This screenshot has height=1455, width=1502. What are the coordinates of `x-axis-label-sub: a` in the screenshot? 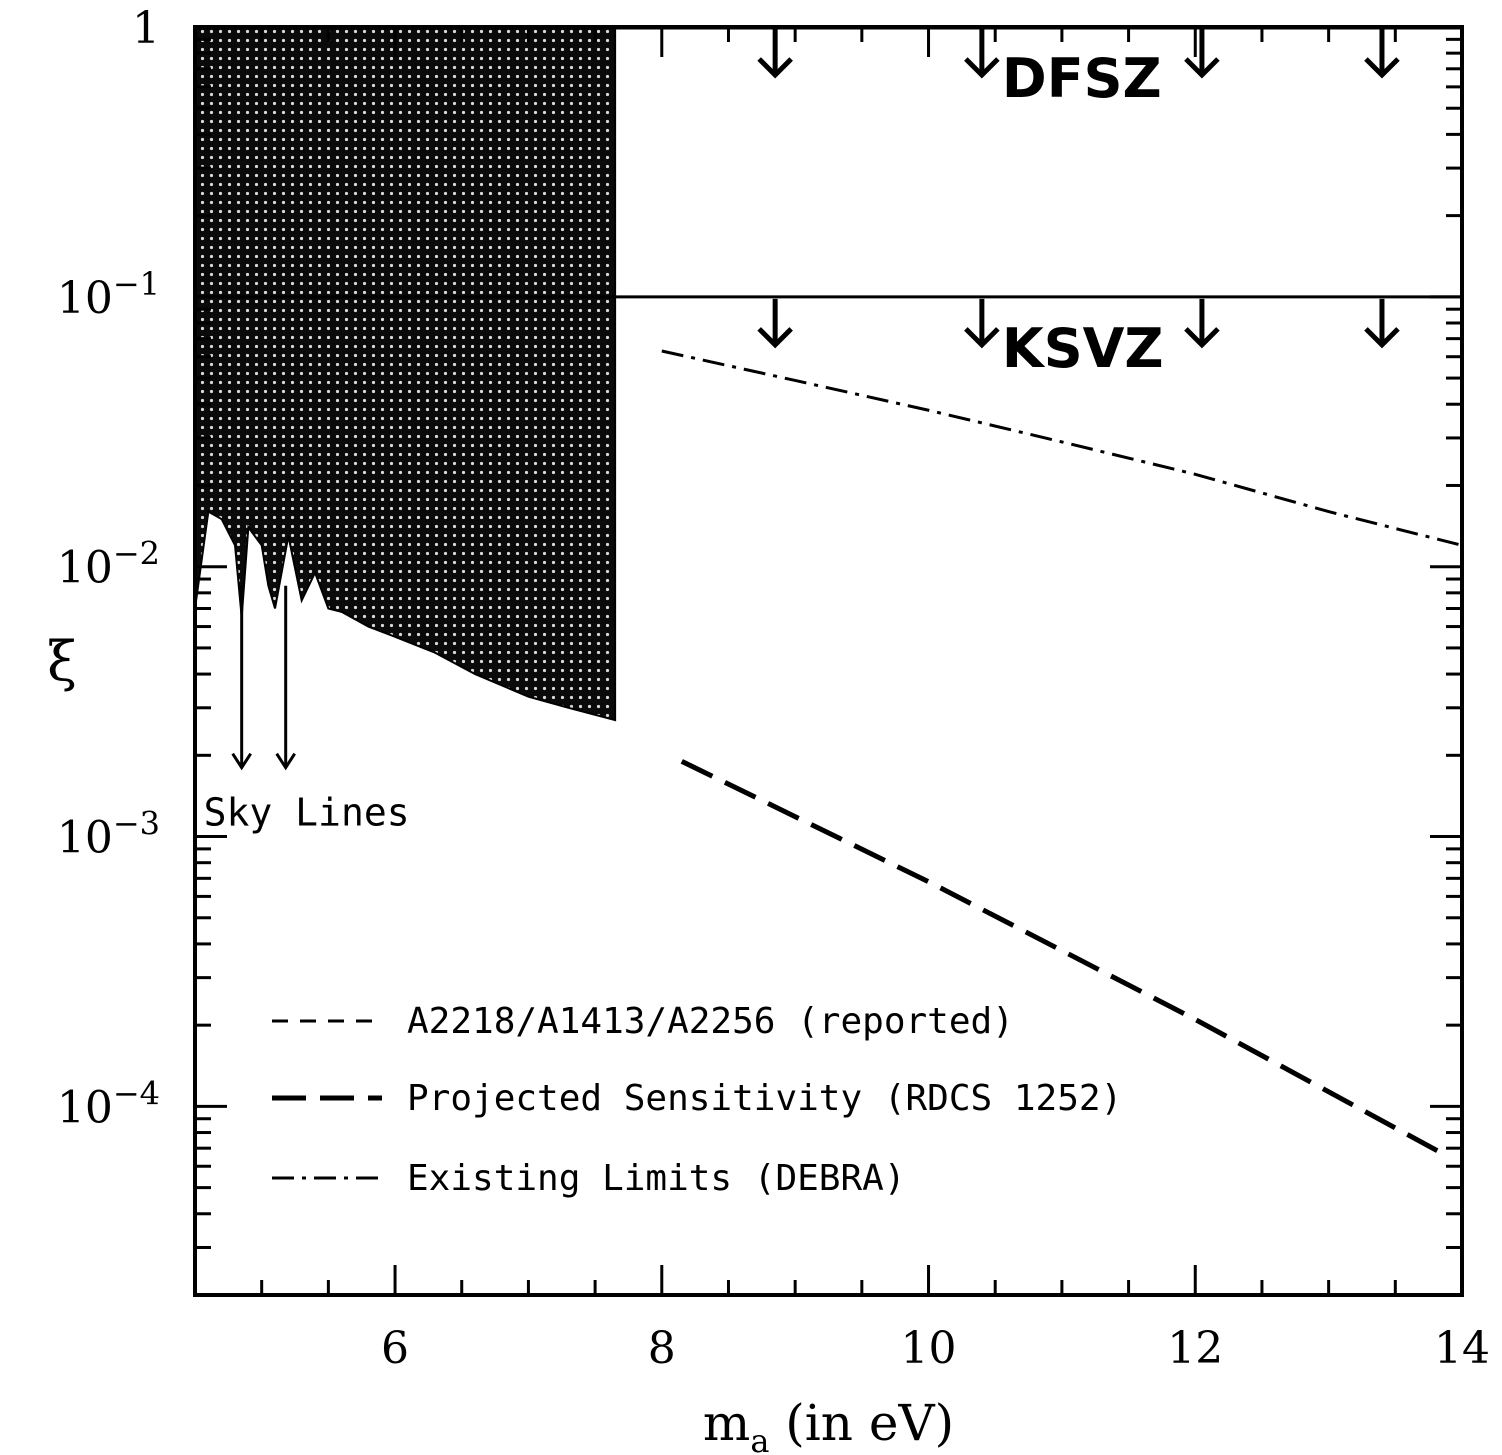 It's located at (759, 1438).